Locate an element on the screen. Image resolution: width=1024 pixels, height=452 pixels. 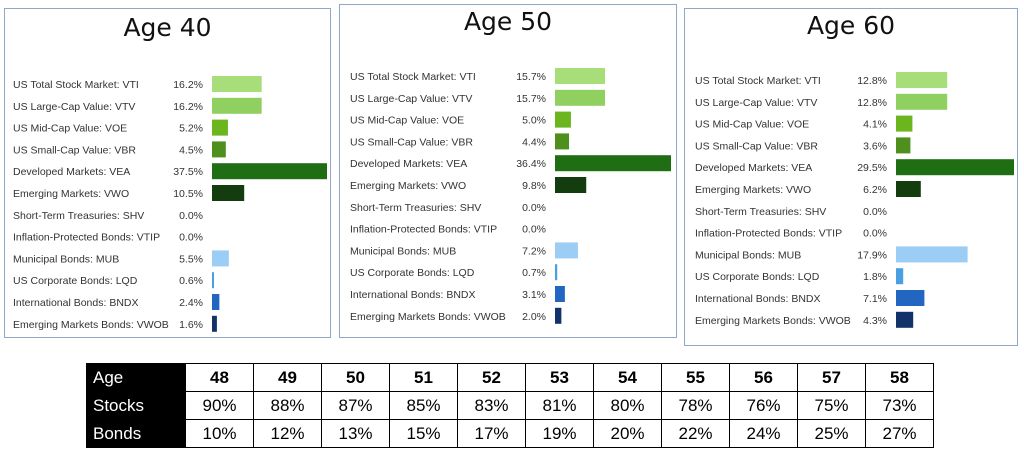
stocks-cell: 76% is located at coordinates (763, 405).